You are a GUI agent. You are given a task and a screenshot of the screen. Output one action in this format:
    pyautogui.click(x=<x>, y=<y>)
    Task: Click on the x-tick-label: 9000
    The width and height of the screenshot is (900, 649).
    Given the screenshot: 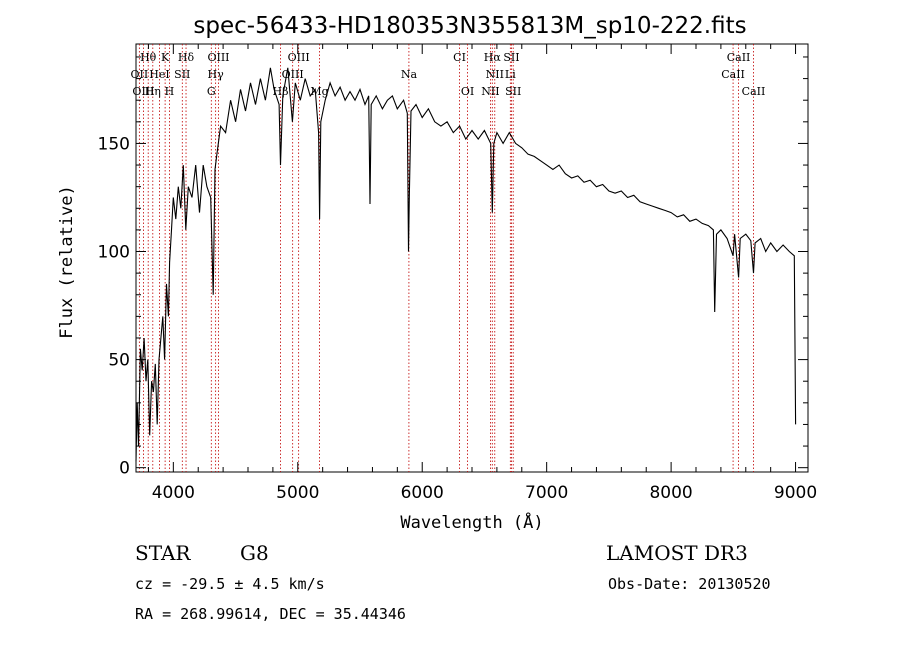 What is the action you would take?
    pyautogui.click(x=795, y=493)
    